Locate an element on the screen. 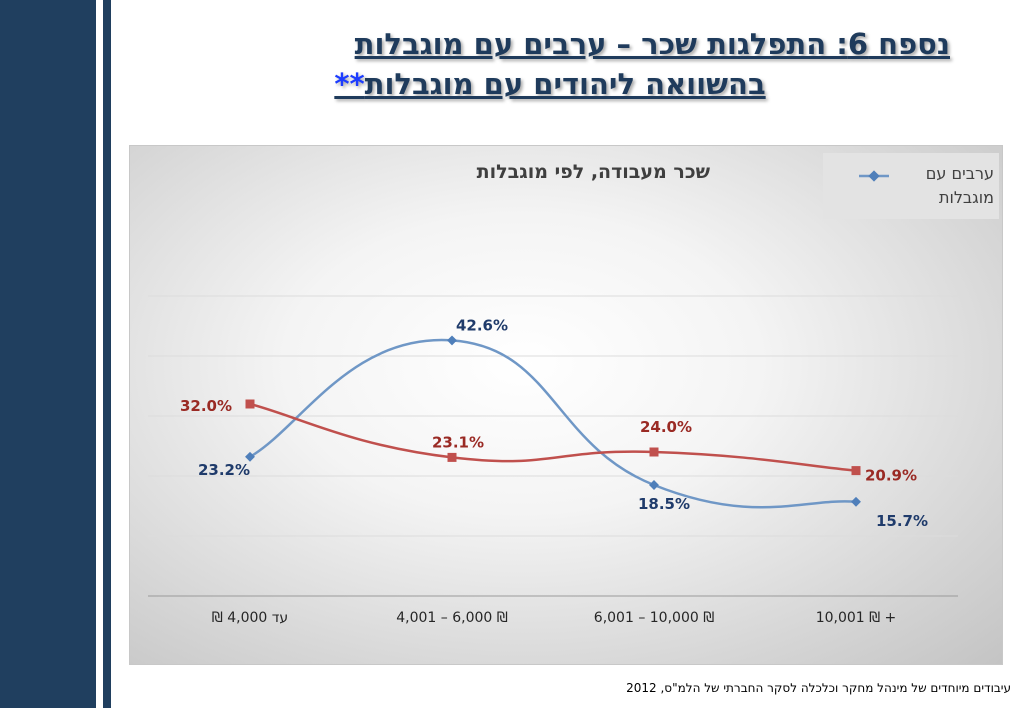 Image resolution: width=1023 pixels, height=708 pixels. sidebar-bar is located at coordinates (48, 354).